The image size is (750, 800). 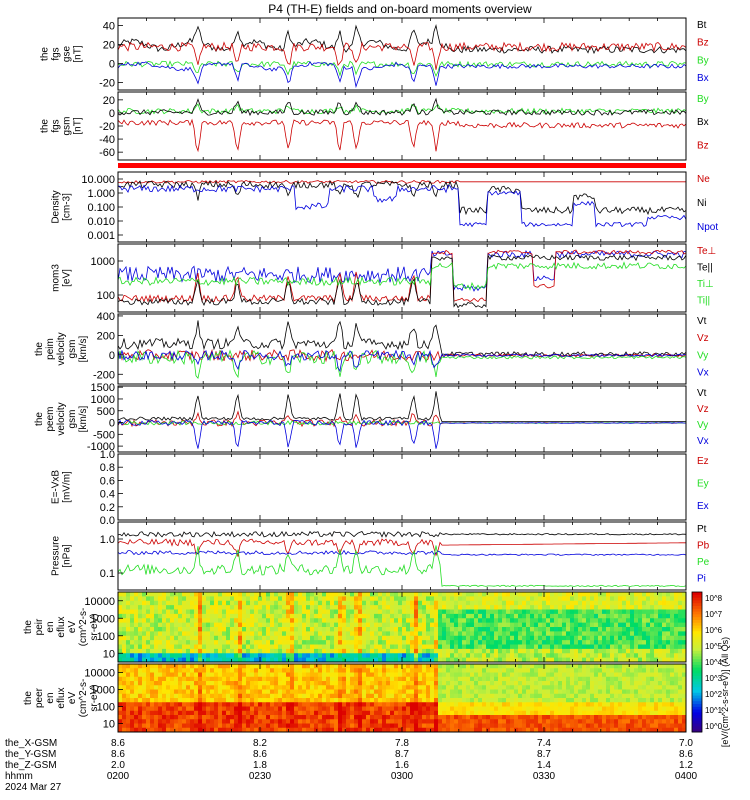 What do you see at coordinates (402, 487) in the screenshot?
I see `efield-frame` at bounding box center [402, 487].